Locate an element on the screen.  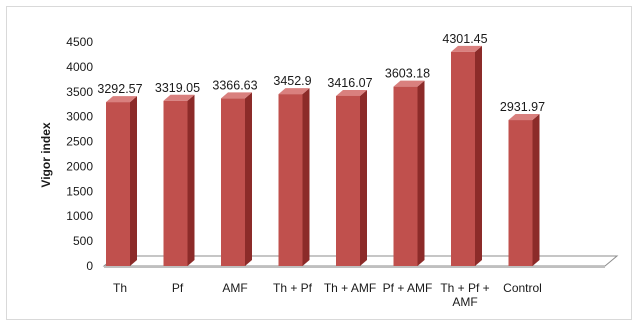
x-tick-label: Th + Pf + AMF is located at coordinates (464, 295).